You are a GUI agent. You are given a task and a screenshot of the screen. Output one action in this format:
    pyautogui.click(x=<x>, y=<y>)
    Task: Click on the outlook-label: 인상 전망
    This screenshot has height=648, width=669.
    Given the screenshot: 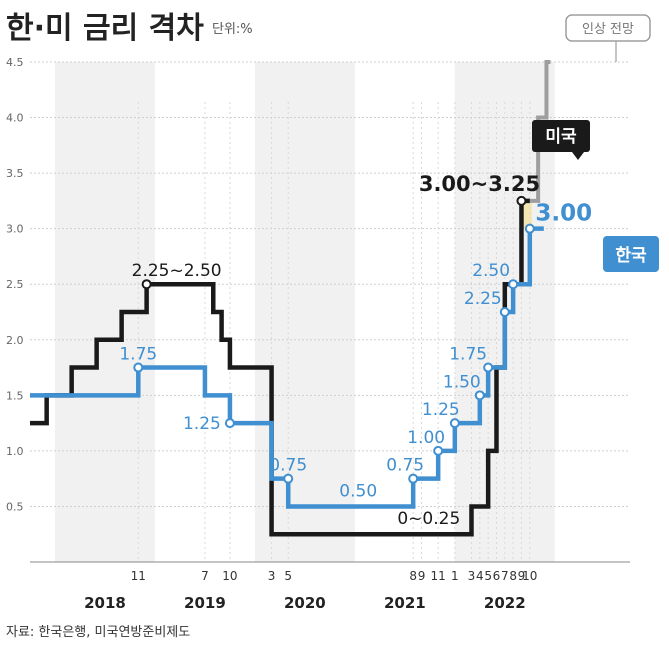 What is the action you would take?
    pyautogui.click(x=608, y=29)
    